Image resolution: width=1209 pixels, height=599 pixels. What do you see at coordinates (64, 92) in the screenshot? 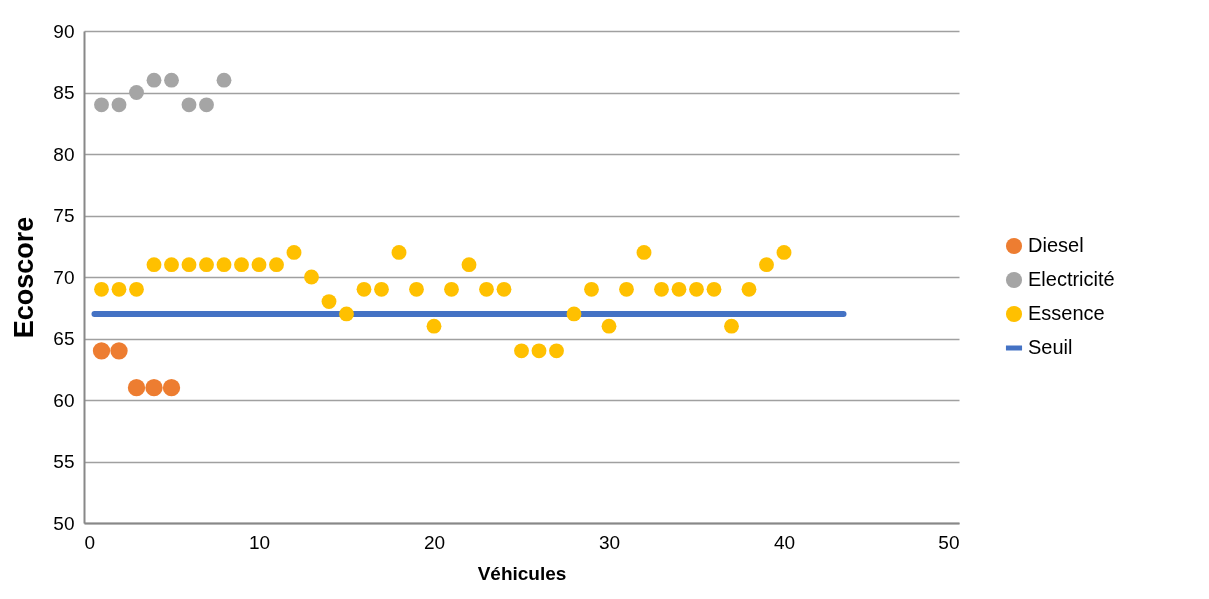
I see `y-tick-label: 85` at bounding box center [64, 92].